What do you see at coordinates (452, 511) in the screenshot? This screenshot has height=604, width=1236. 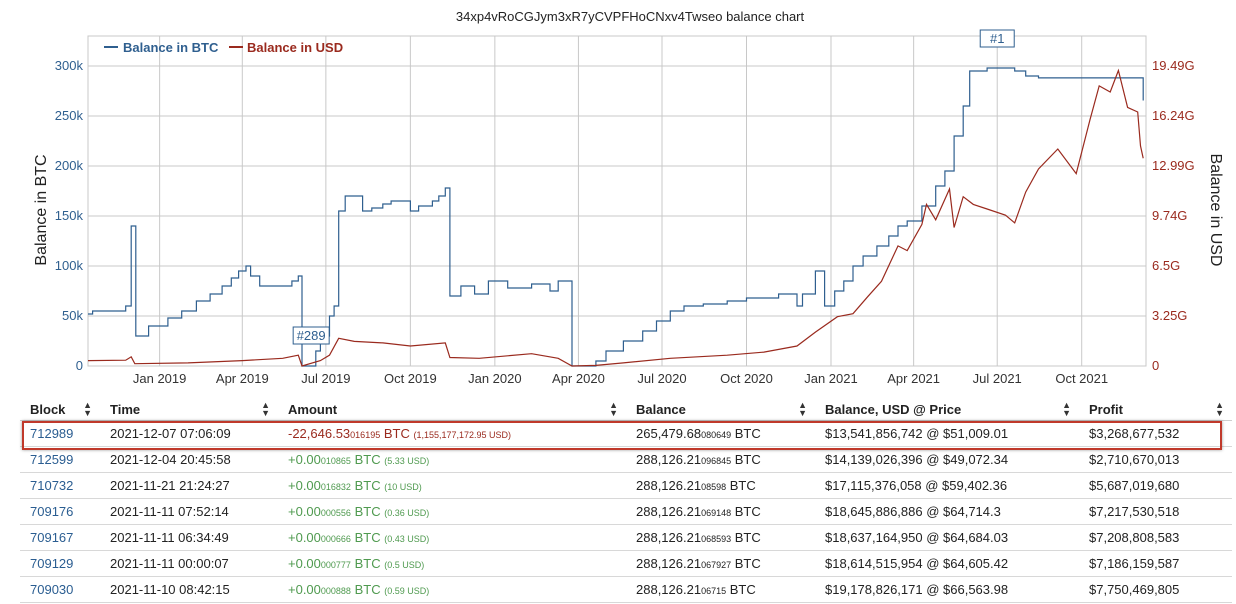 I see `amount-cell: +0.00000556 BTC (0.36 USD)` at bounding box center [452, 511].